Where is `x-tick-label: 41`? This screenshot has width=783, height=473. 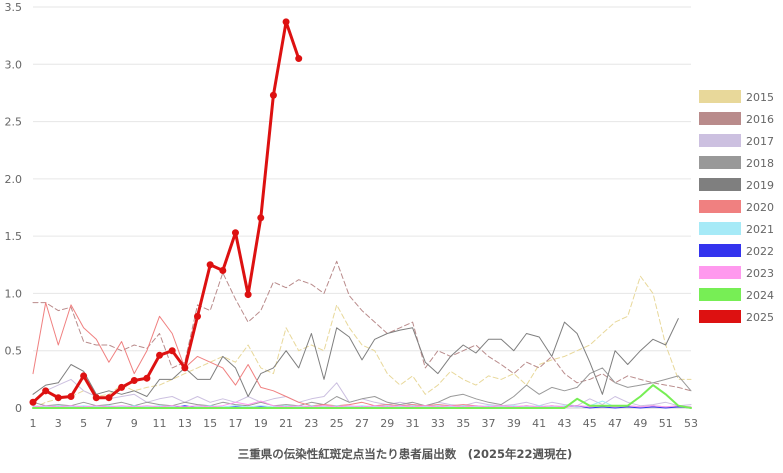
x-tick-label: 41 is located at coordinates (539, 423).